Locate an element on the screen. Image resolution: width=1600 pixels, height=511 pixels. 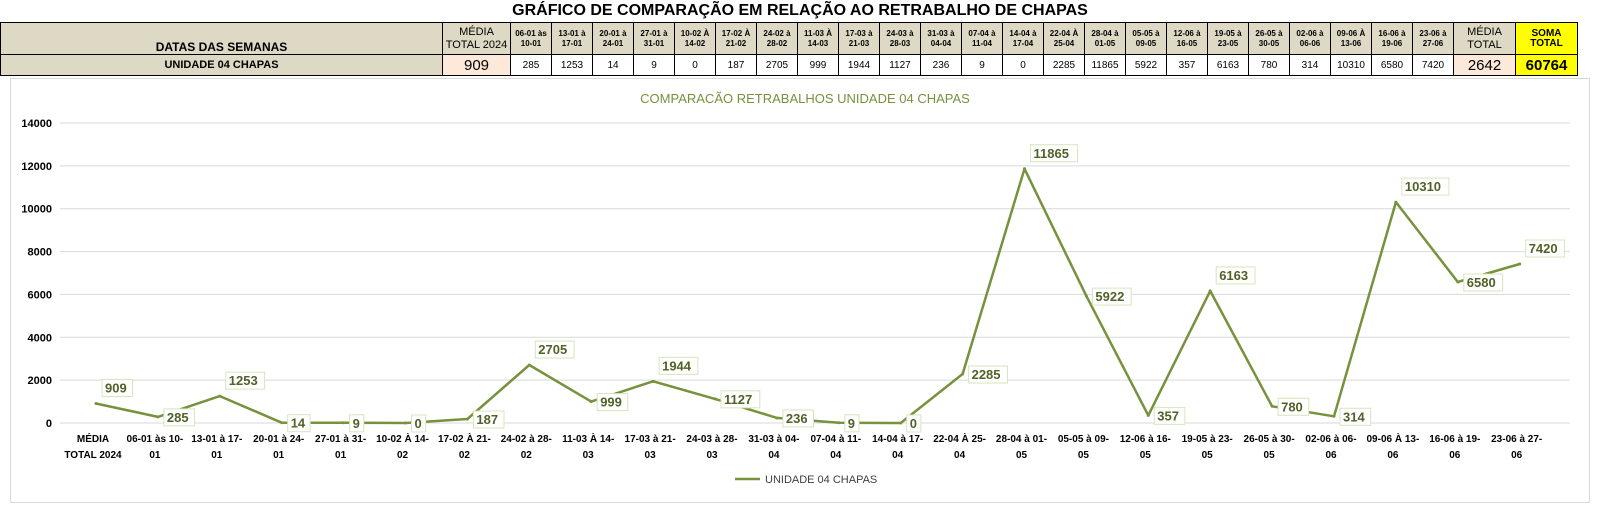
data-label: 5922 is located at coordinates (1109, 296).